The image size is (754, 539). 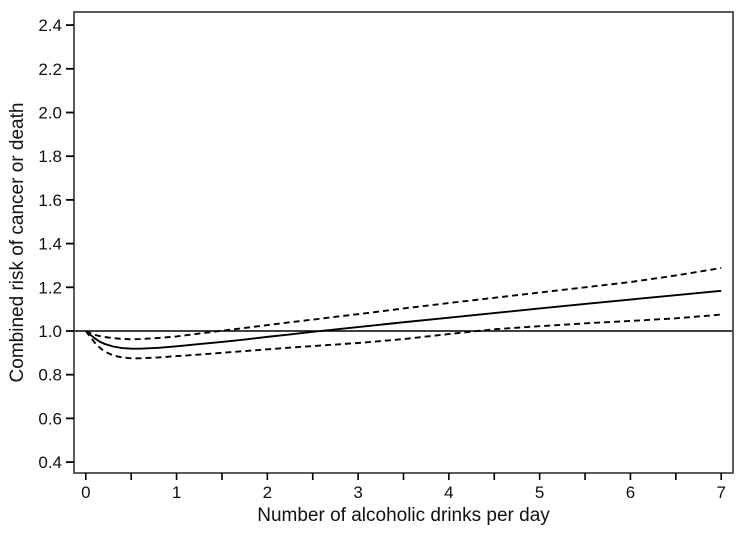 I want to click on y-tick-label: 1.4, so click(x=50, y=244).